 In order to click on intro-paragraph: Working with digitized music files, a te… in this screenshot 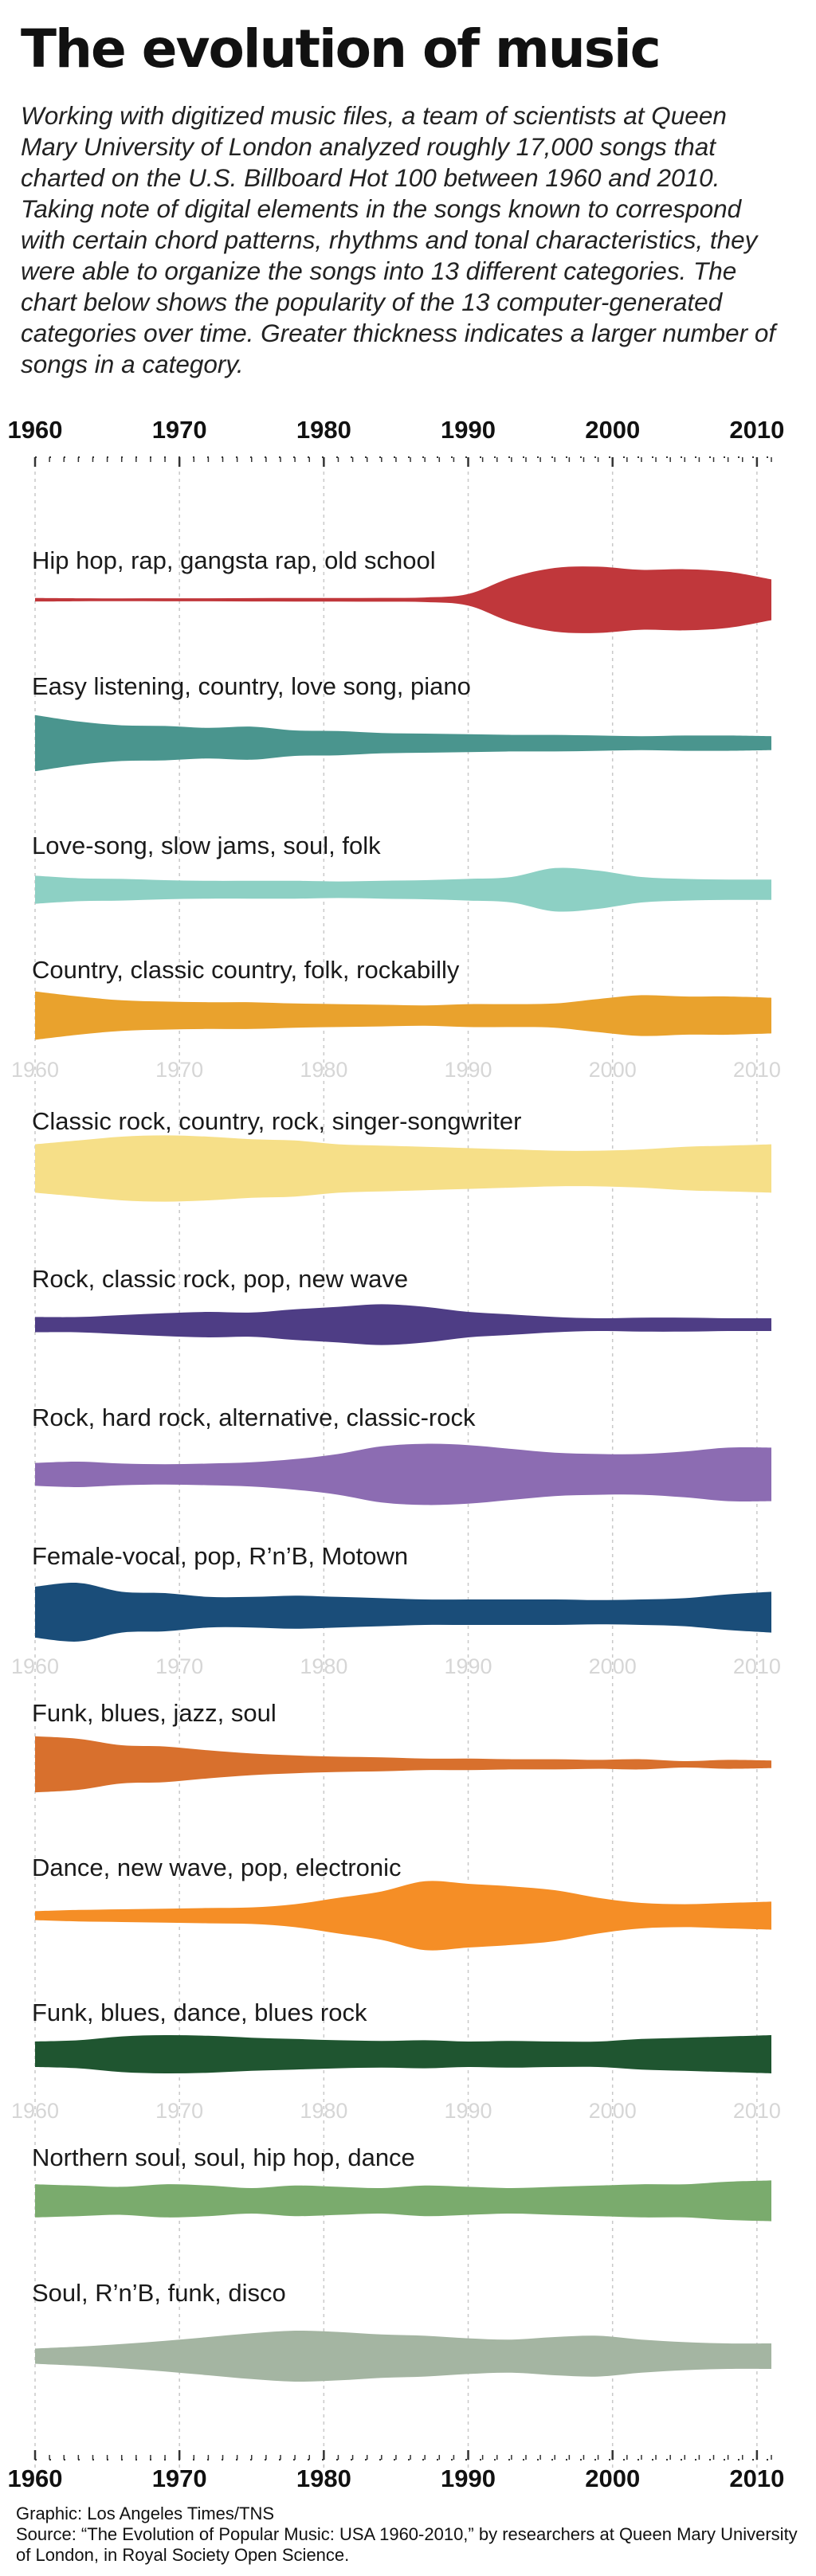, I will do `click(398, 239)`.